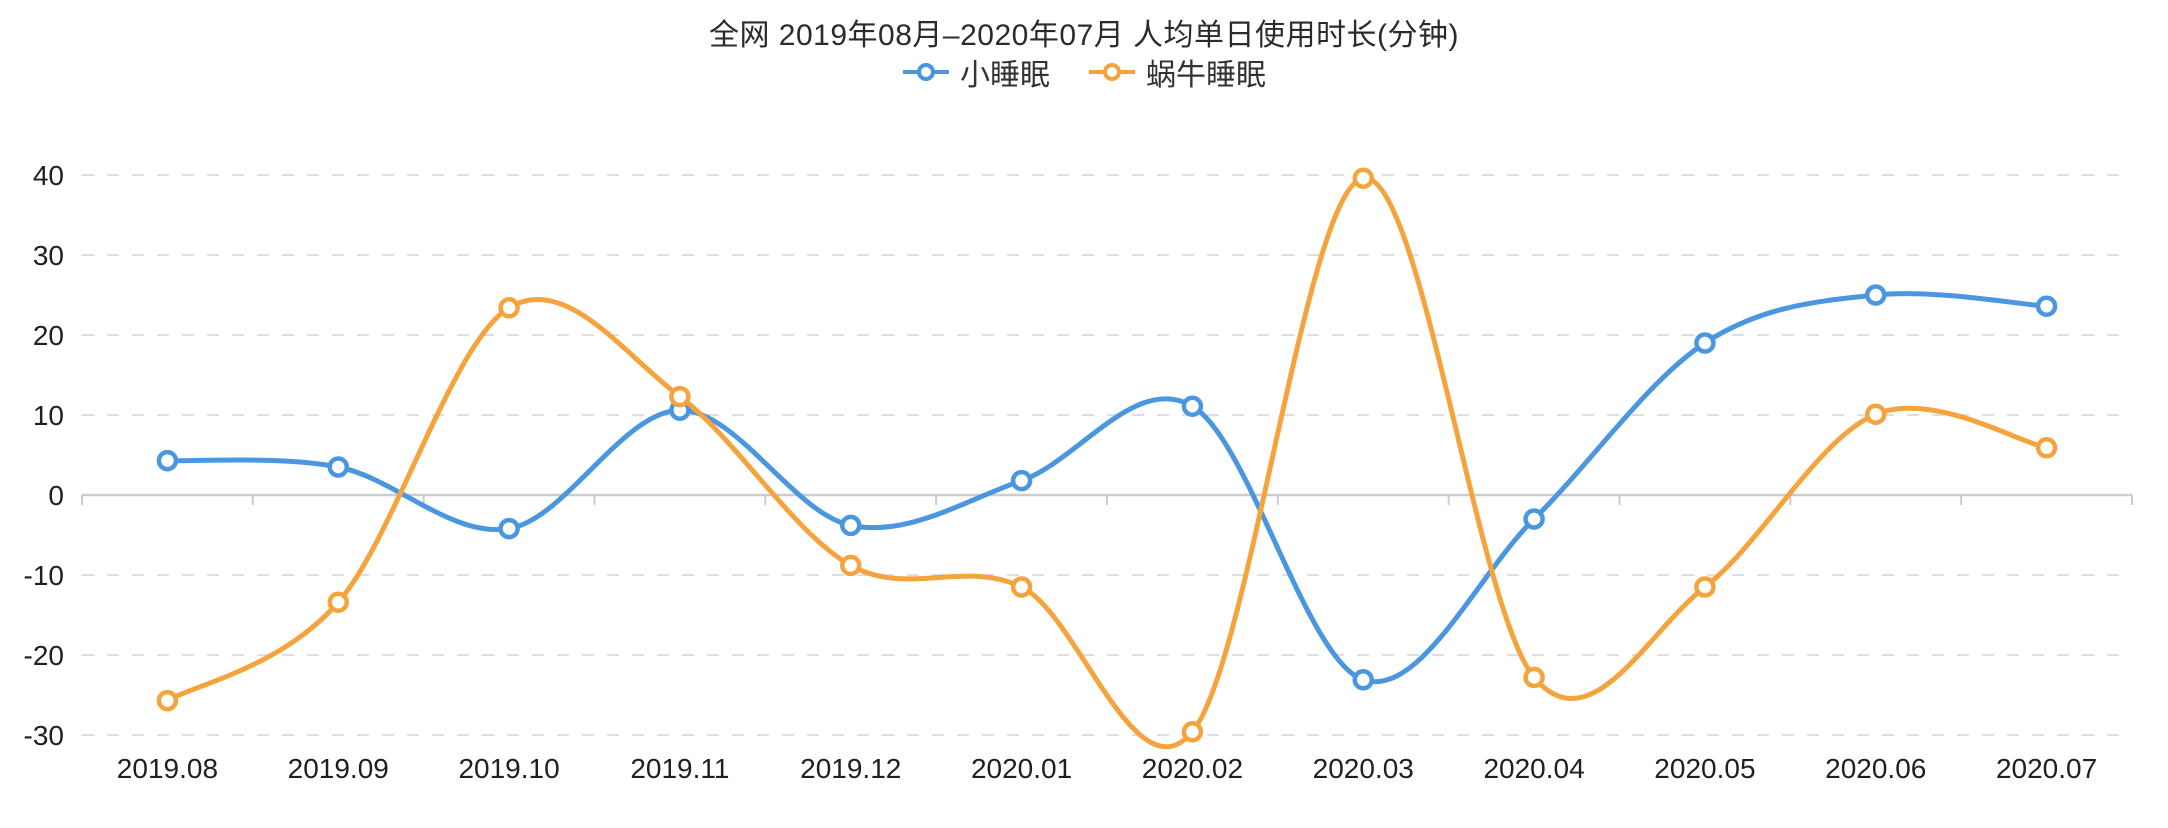 Image resolution: width=2168 pixels, height=828 pixels. Describe the element at coordinates (48, 175) in the screenshot. I see `y-axis-tick-label: 40` at that location.